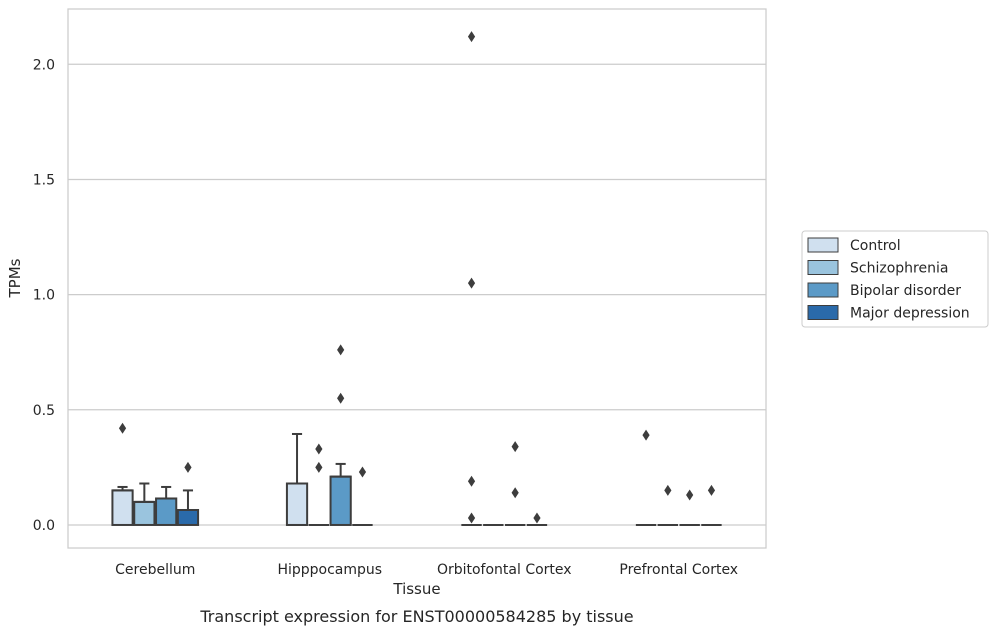  I want to click on y-tick-label: 1.5, so click(44, 180).